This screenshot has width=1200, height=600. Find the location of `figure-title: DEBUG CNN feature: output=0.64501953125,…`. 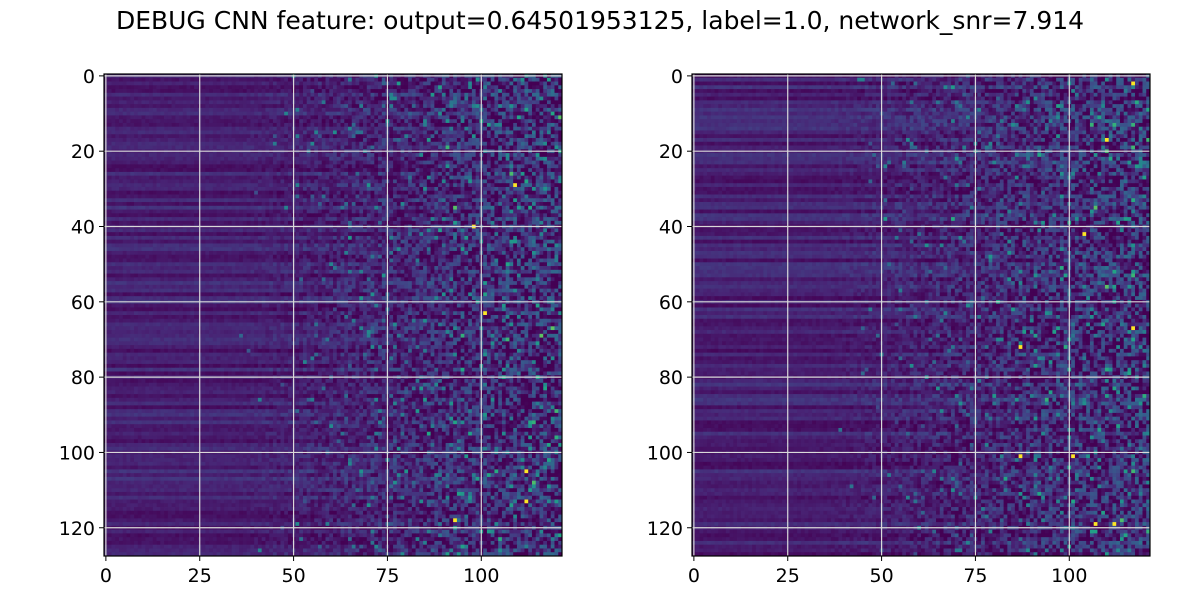

figure-title: DEBUG CNN feature: output=0.64501953125,… is located at coordinates (600, 20).